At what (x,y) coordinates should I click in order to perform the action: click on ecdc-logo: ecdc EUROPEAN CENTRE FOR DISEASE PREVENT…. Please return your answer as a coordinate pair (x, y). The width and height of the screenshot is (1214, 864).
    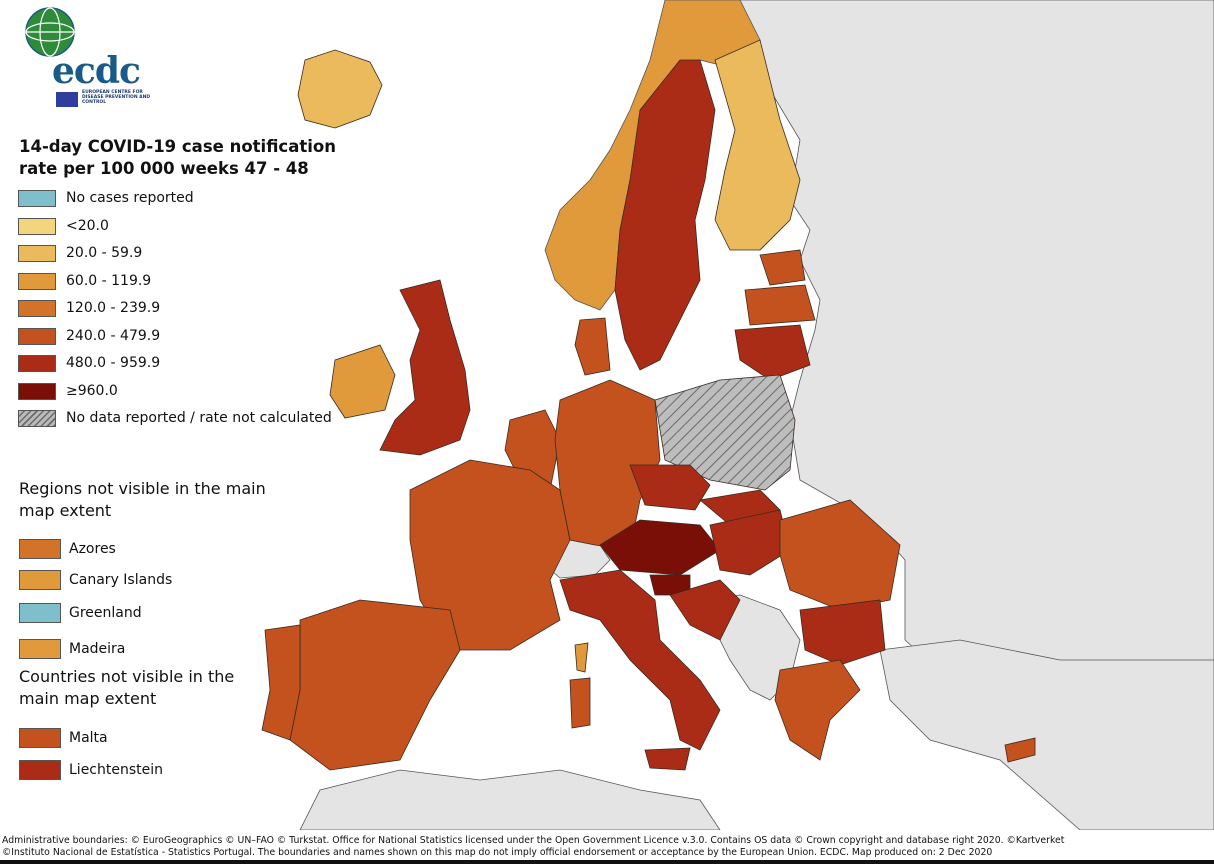
    Looking at the image, I should click on (82, 56).